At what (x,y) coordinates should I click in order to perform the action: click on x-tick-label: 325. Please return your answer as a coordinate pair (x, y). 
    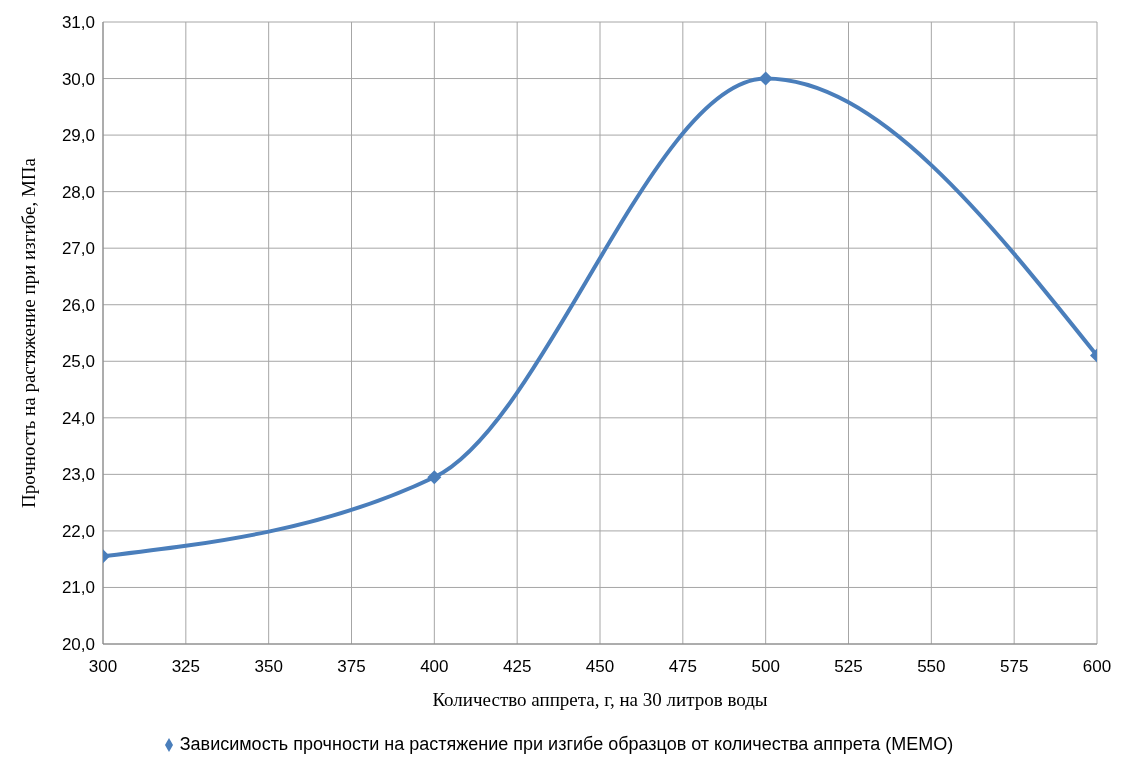
    Looking at the image, I should click on (186, 667).